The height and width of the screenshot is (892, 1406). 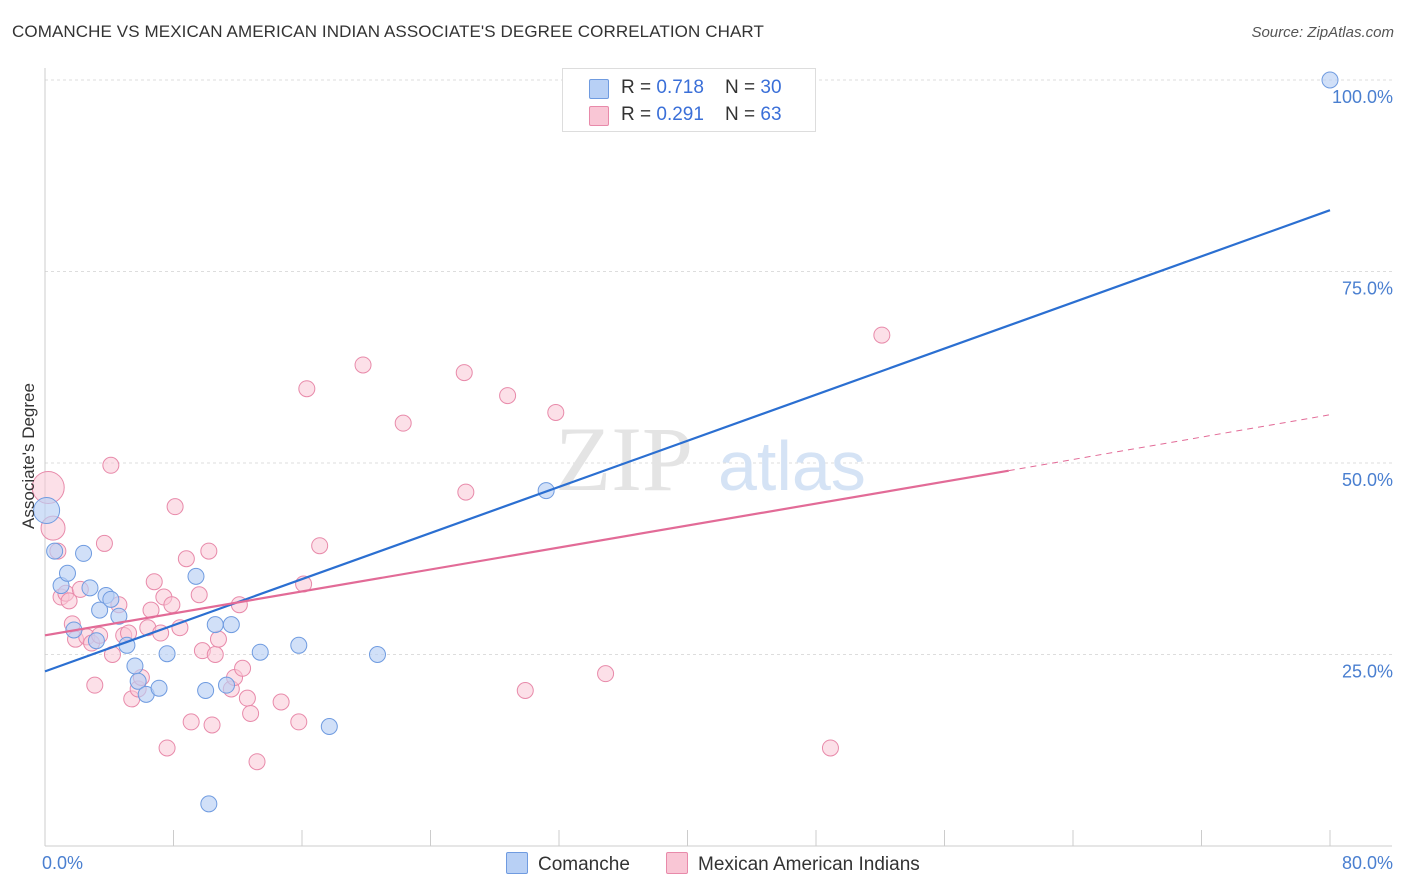 I want to click on correlation-legend: R = 0.718 N = 30 R = 0.291 N = 63, so click(x=689, y=100).